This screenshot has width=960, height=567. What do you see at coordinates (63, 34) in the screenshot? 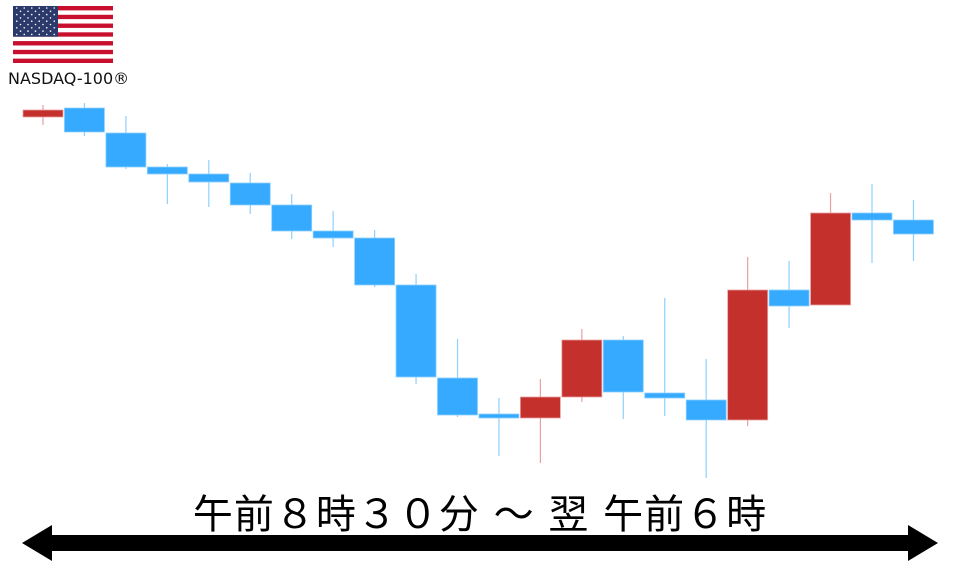
I see `us-flag-icon` at bounding box center [63, 34].